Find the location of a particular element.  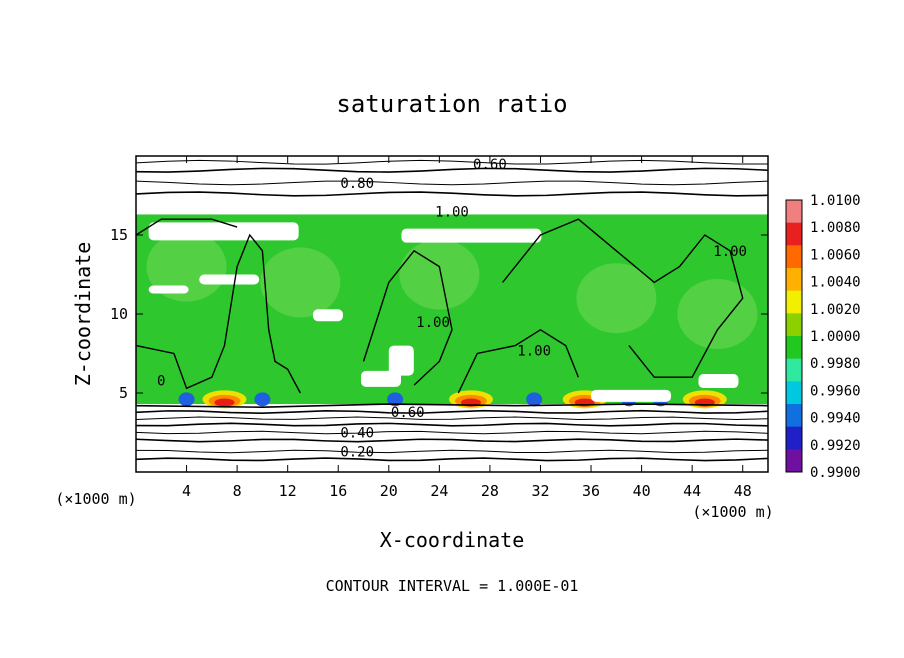

colorbar-frame is located at coordinates (794, 336).